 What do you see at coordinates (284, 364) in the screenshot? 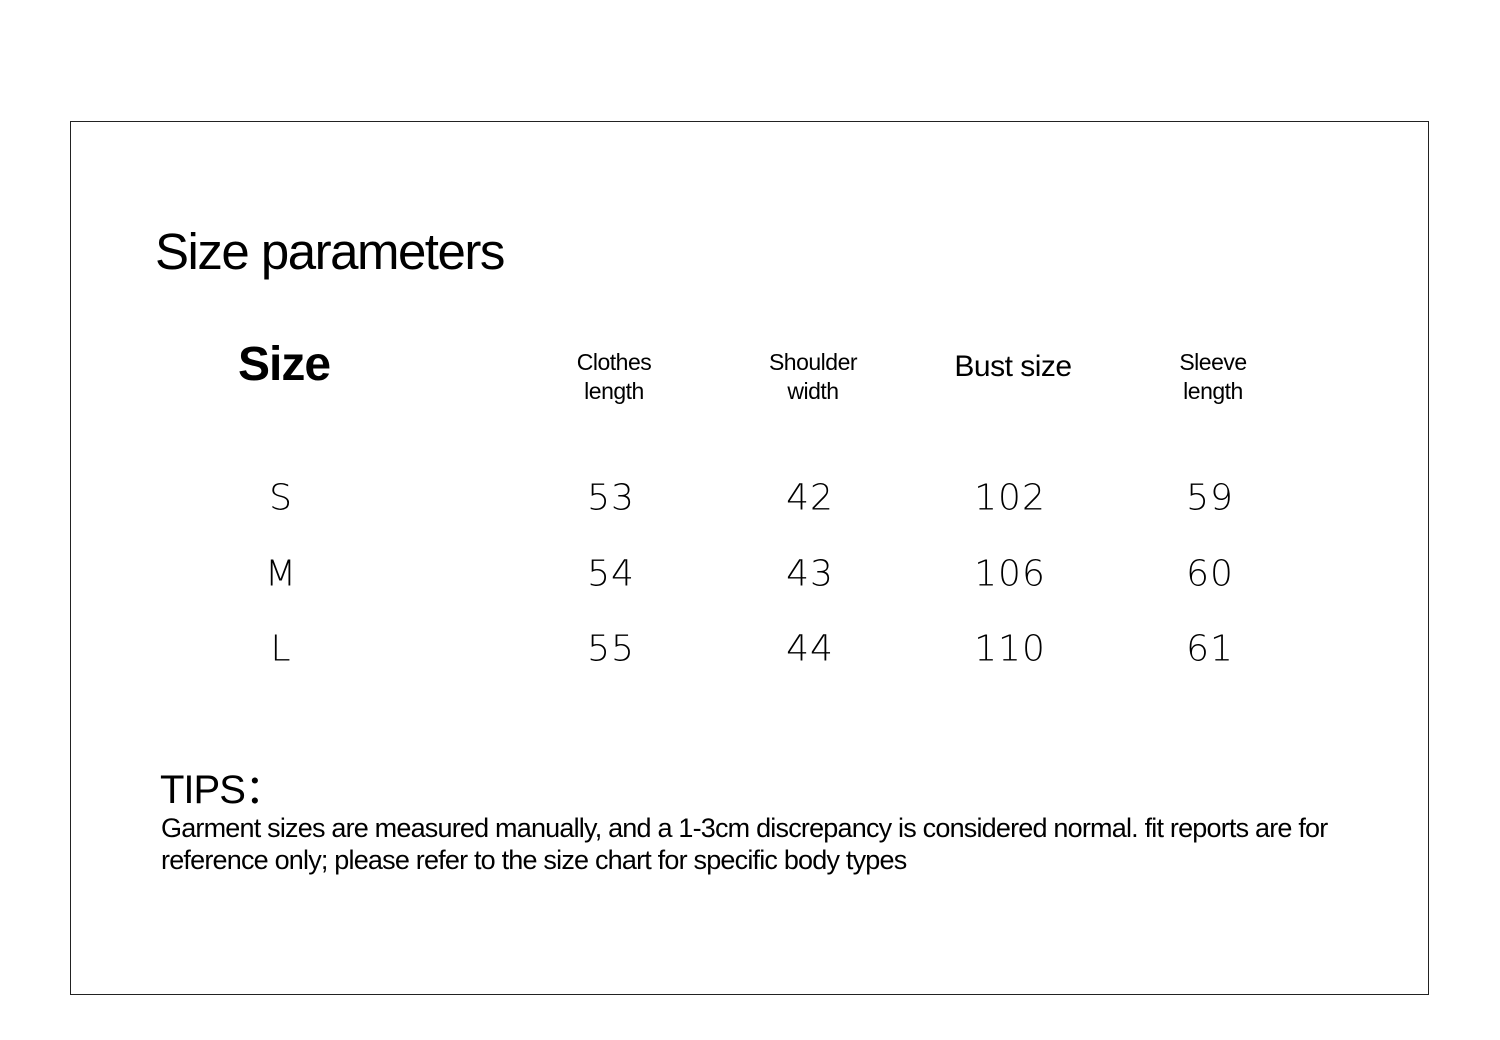
I see `column-header: Size` at bounding box center [284, 364].